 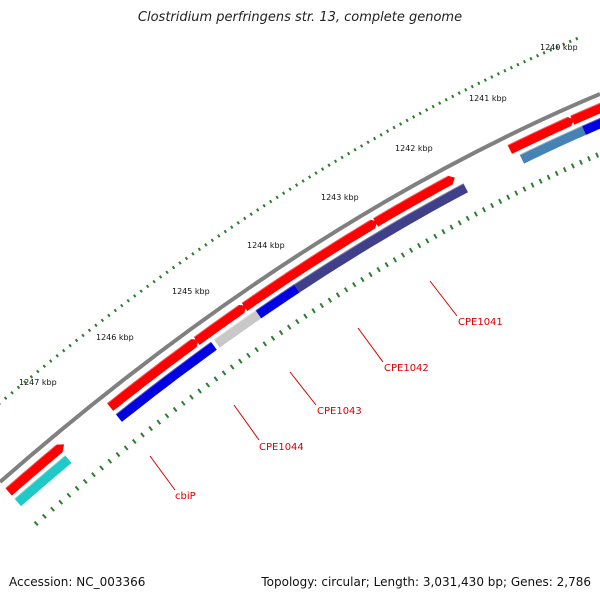 What do you see at coordinates (185, 496) in the screenshot?
I see `gene-label-cbip: cbiP` at bounding box center [185, 496].